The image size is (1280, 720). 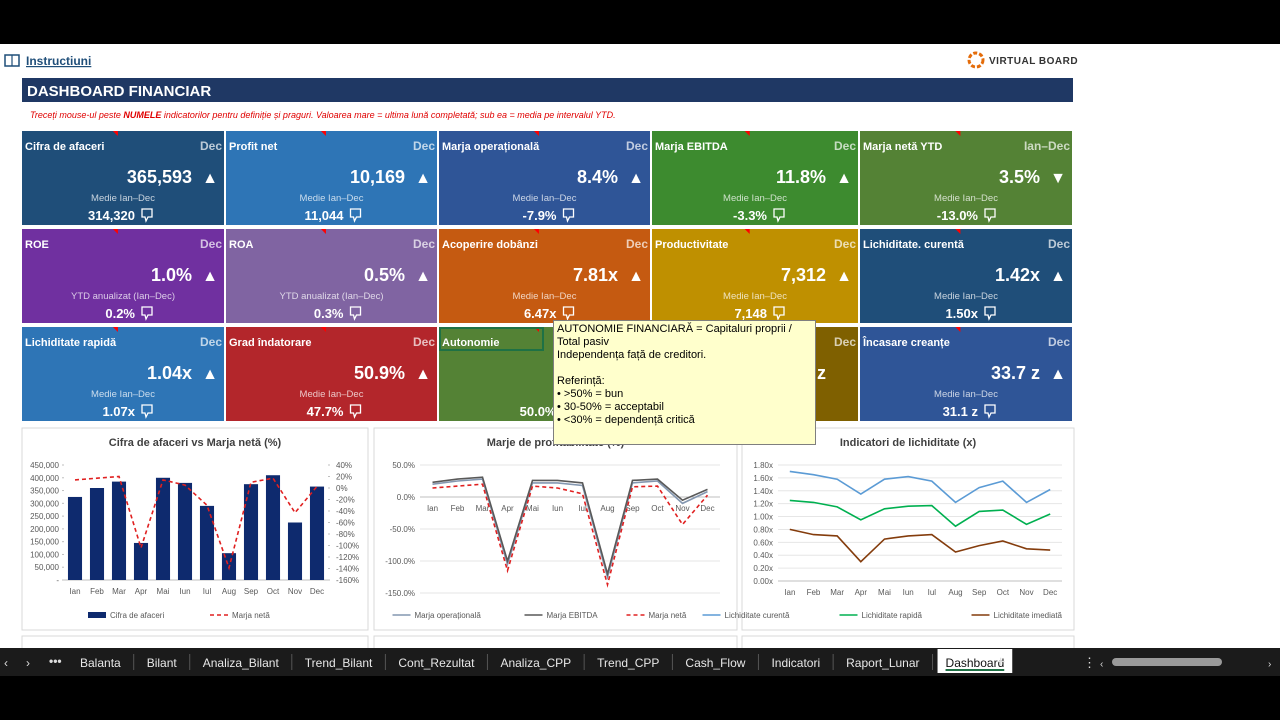 What do you see at coordinates (241, 663) in the screenshot?
I see `sheet-tab: Analiza_Bilant` at bounding box center [241, 663].